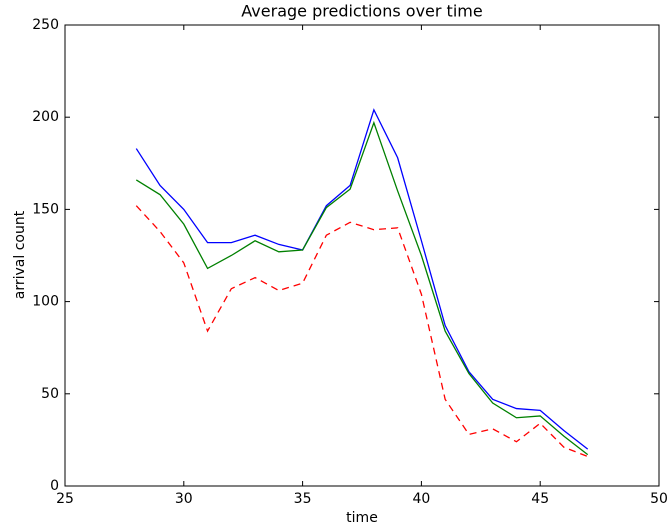 This screenshot has height=529, width=670. I want to click on x-tick-label: 45, so click(540, 499).